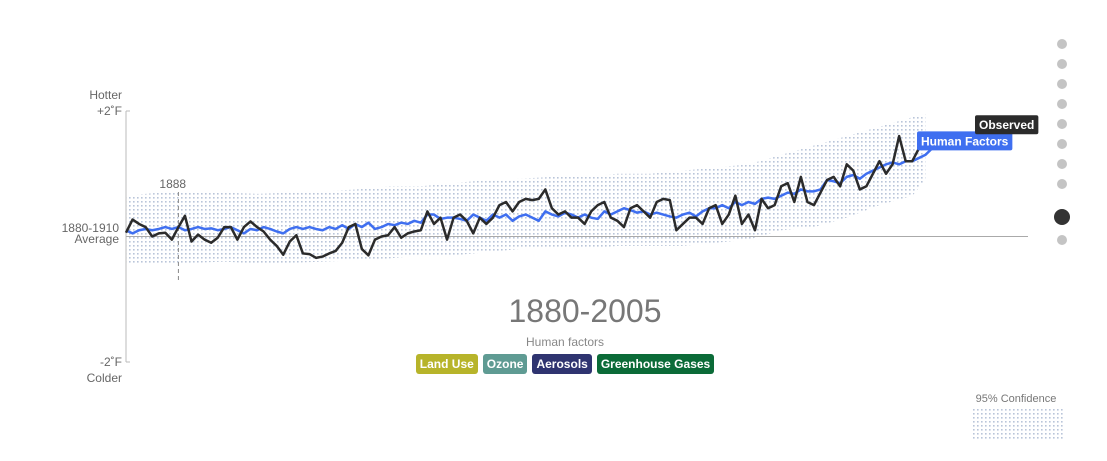  What do you see at coordinates (1018, 424) in the screenshot?
I see `confidence-legend-swatch` at bounding box center [1018, 424].